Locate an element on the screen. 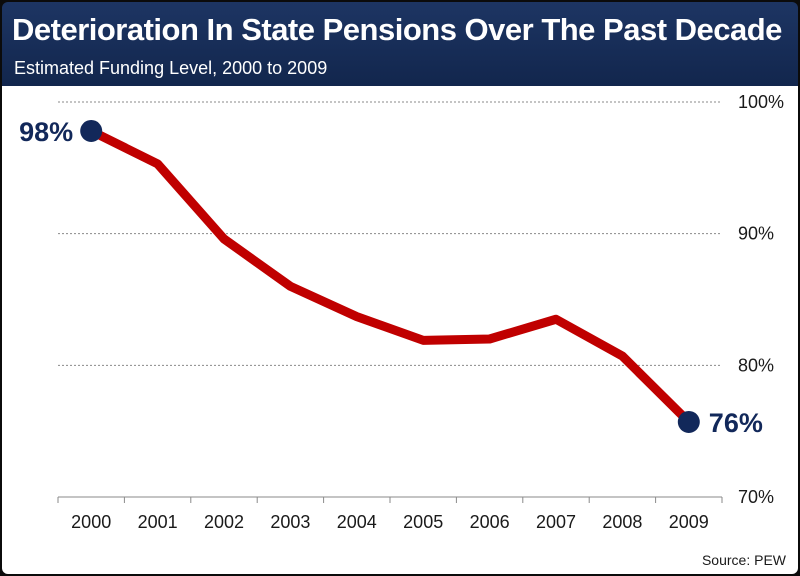 This screenshot has height=576, width=800. x-tick-label: 2007 is located at coordinates (556, 522).